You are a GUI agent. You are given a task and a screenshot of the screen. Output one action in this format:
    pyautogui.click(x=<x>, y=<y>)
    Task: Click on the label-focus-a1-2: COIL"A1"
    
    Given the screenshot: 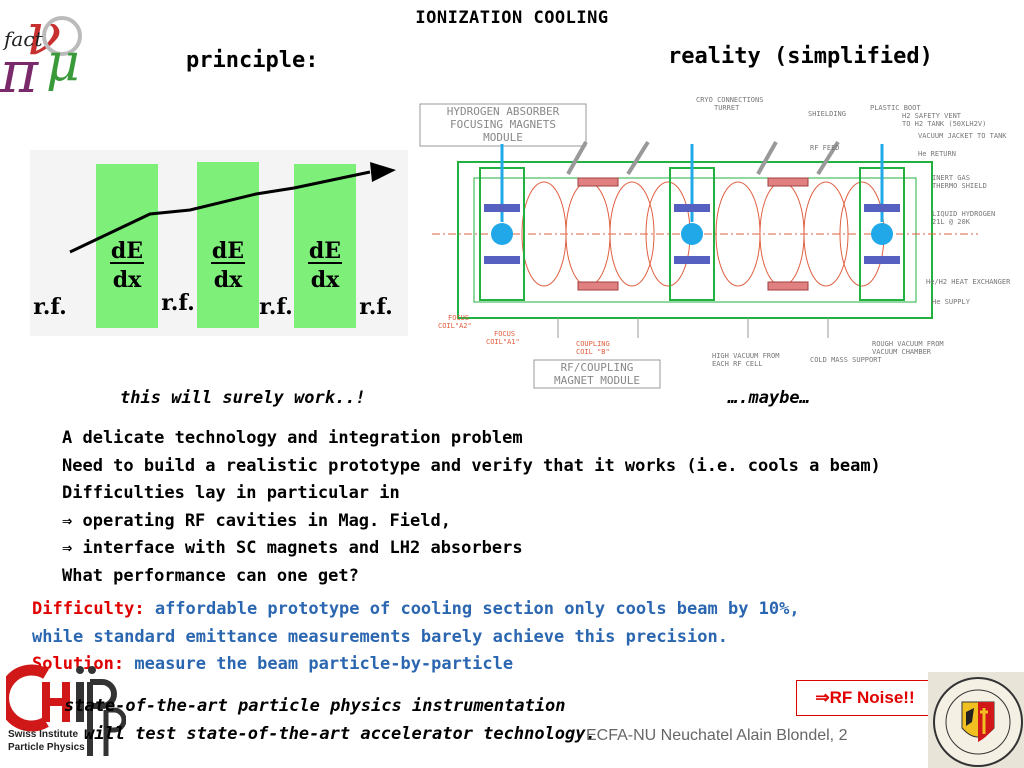 What is the action you would take?
    pyautogui.click(x=503, y=342)
    